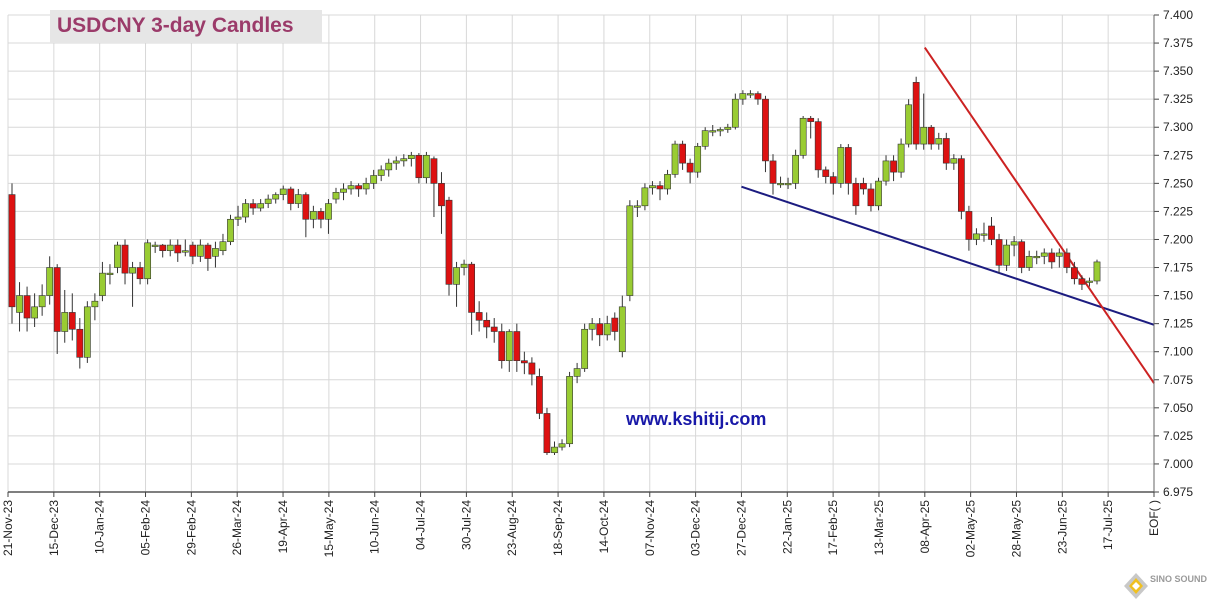 Image resolution: width=1220 pixels, height=604 pixels. Describe the element at coordinates (466, 525) in the screenshot. I see `x-tick-label: 30-Jul-24` at that location.